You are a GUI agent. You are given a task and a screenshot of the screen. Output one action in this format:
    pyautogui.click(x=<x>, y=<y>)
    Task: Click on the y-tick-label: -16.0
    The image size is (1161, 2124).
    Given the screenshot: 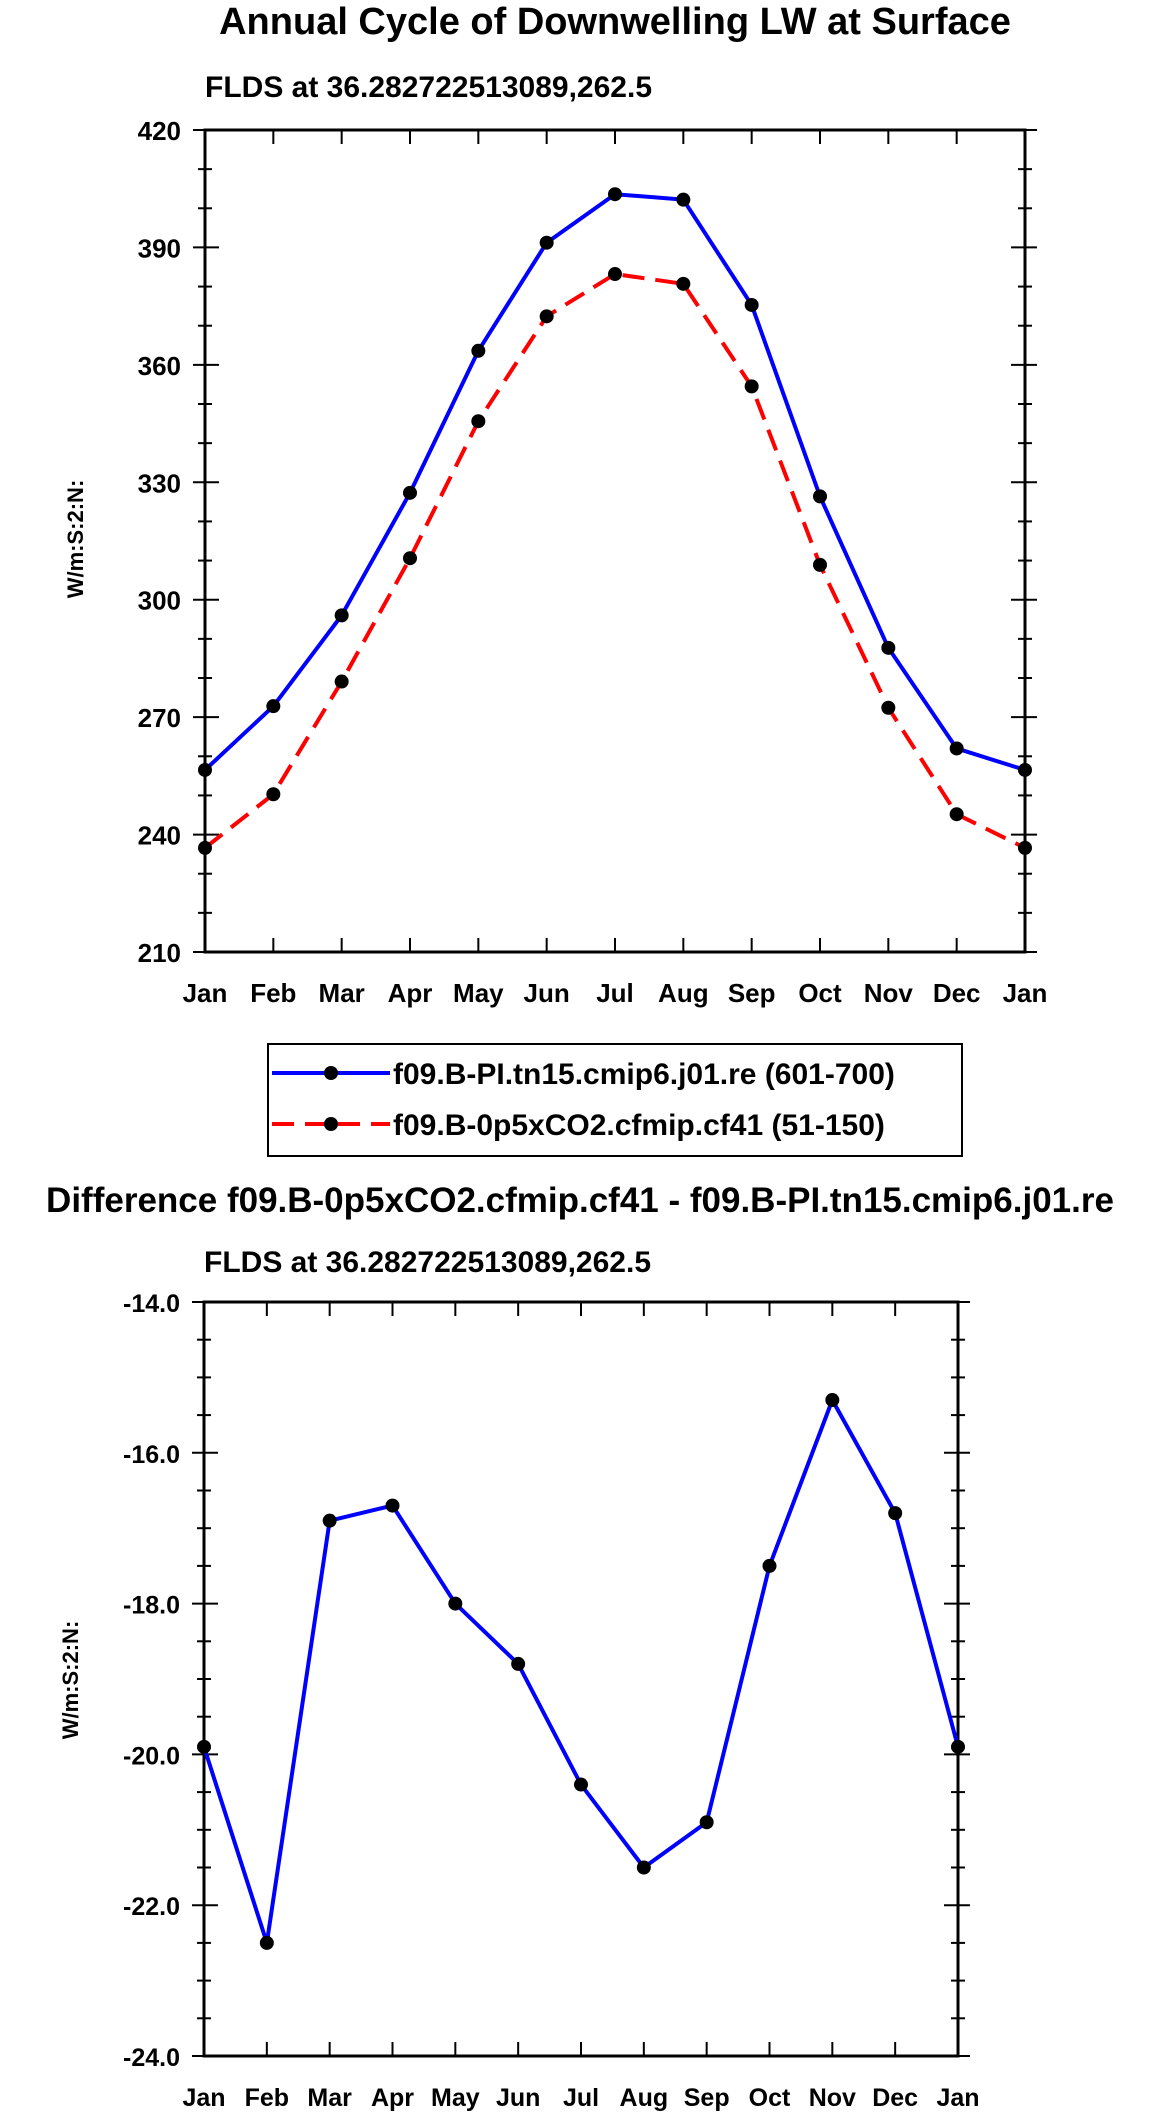 What is the action you would take?
    pyautogui.click(x=151, y=1455)
    